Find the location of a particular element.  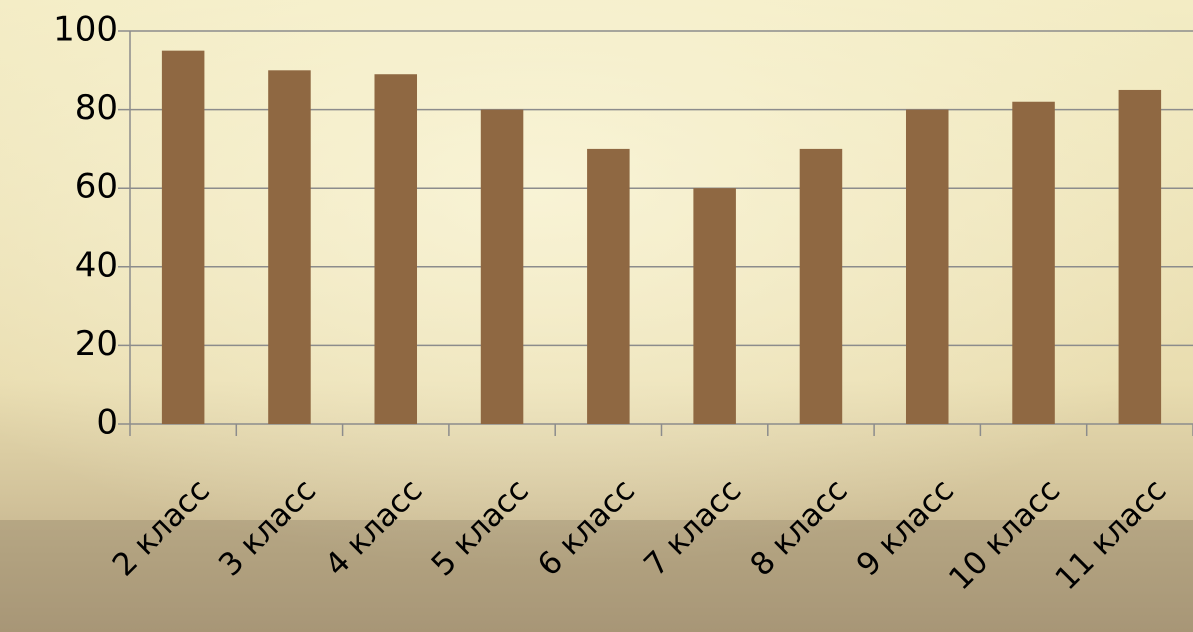

y-tick-label: 100 is located at coordinates (85, 30).